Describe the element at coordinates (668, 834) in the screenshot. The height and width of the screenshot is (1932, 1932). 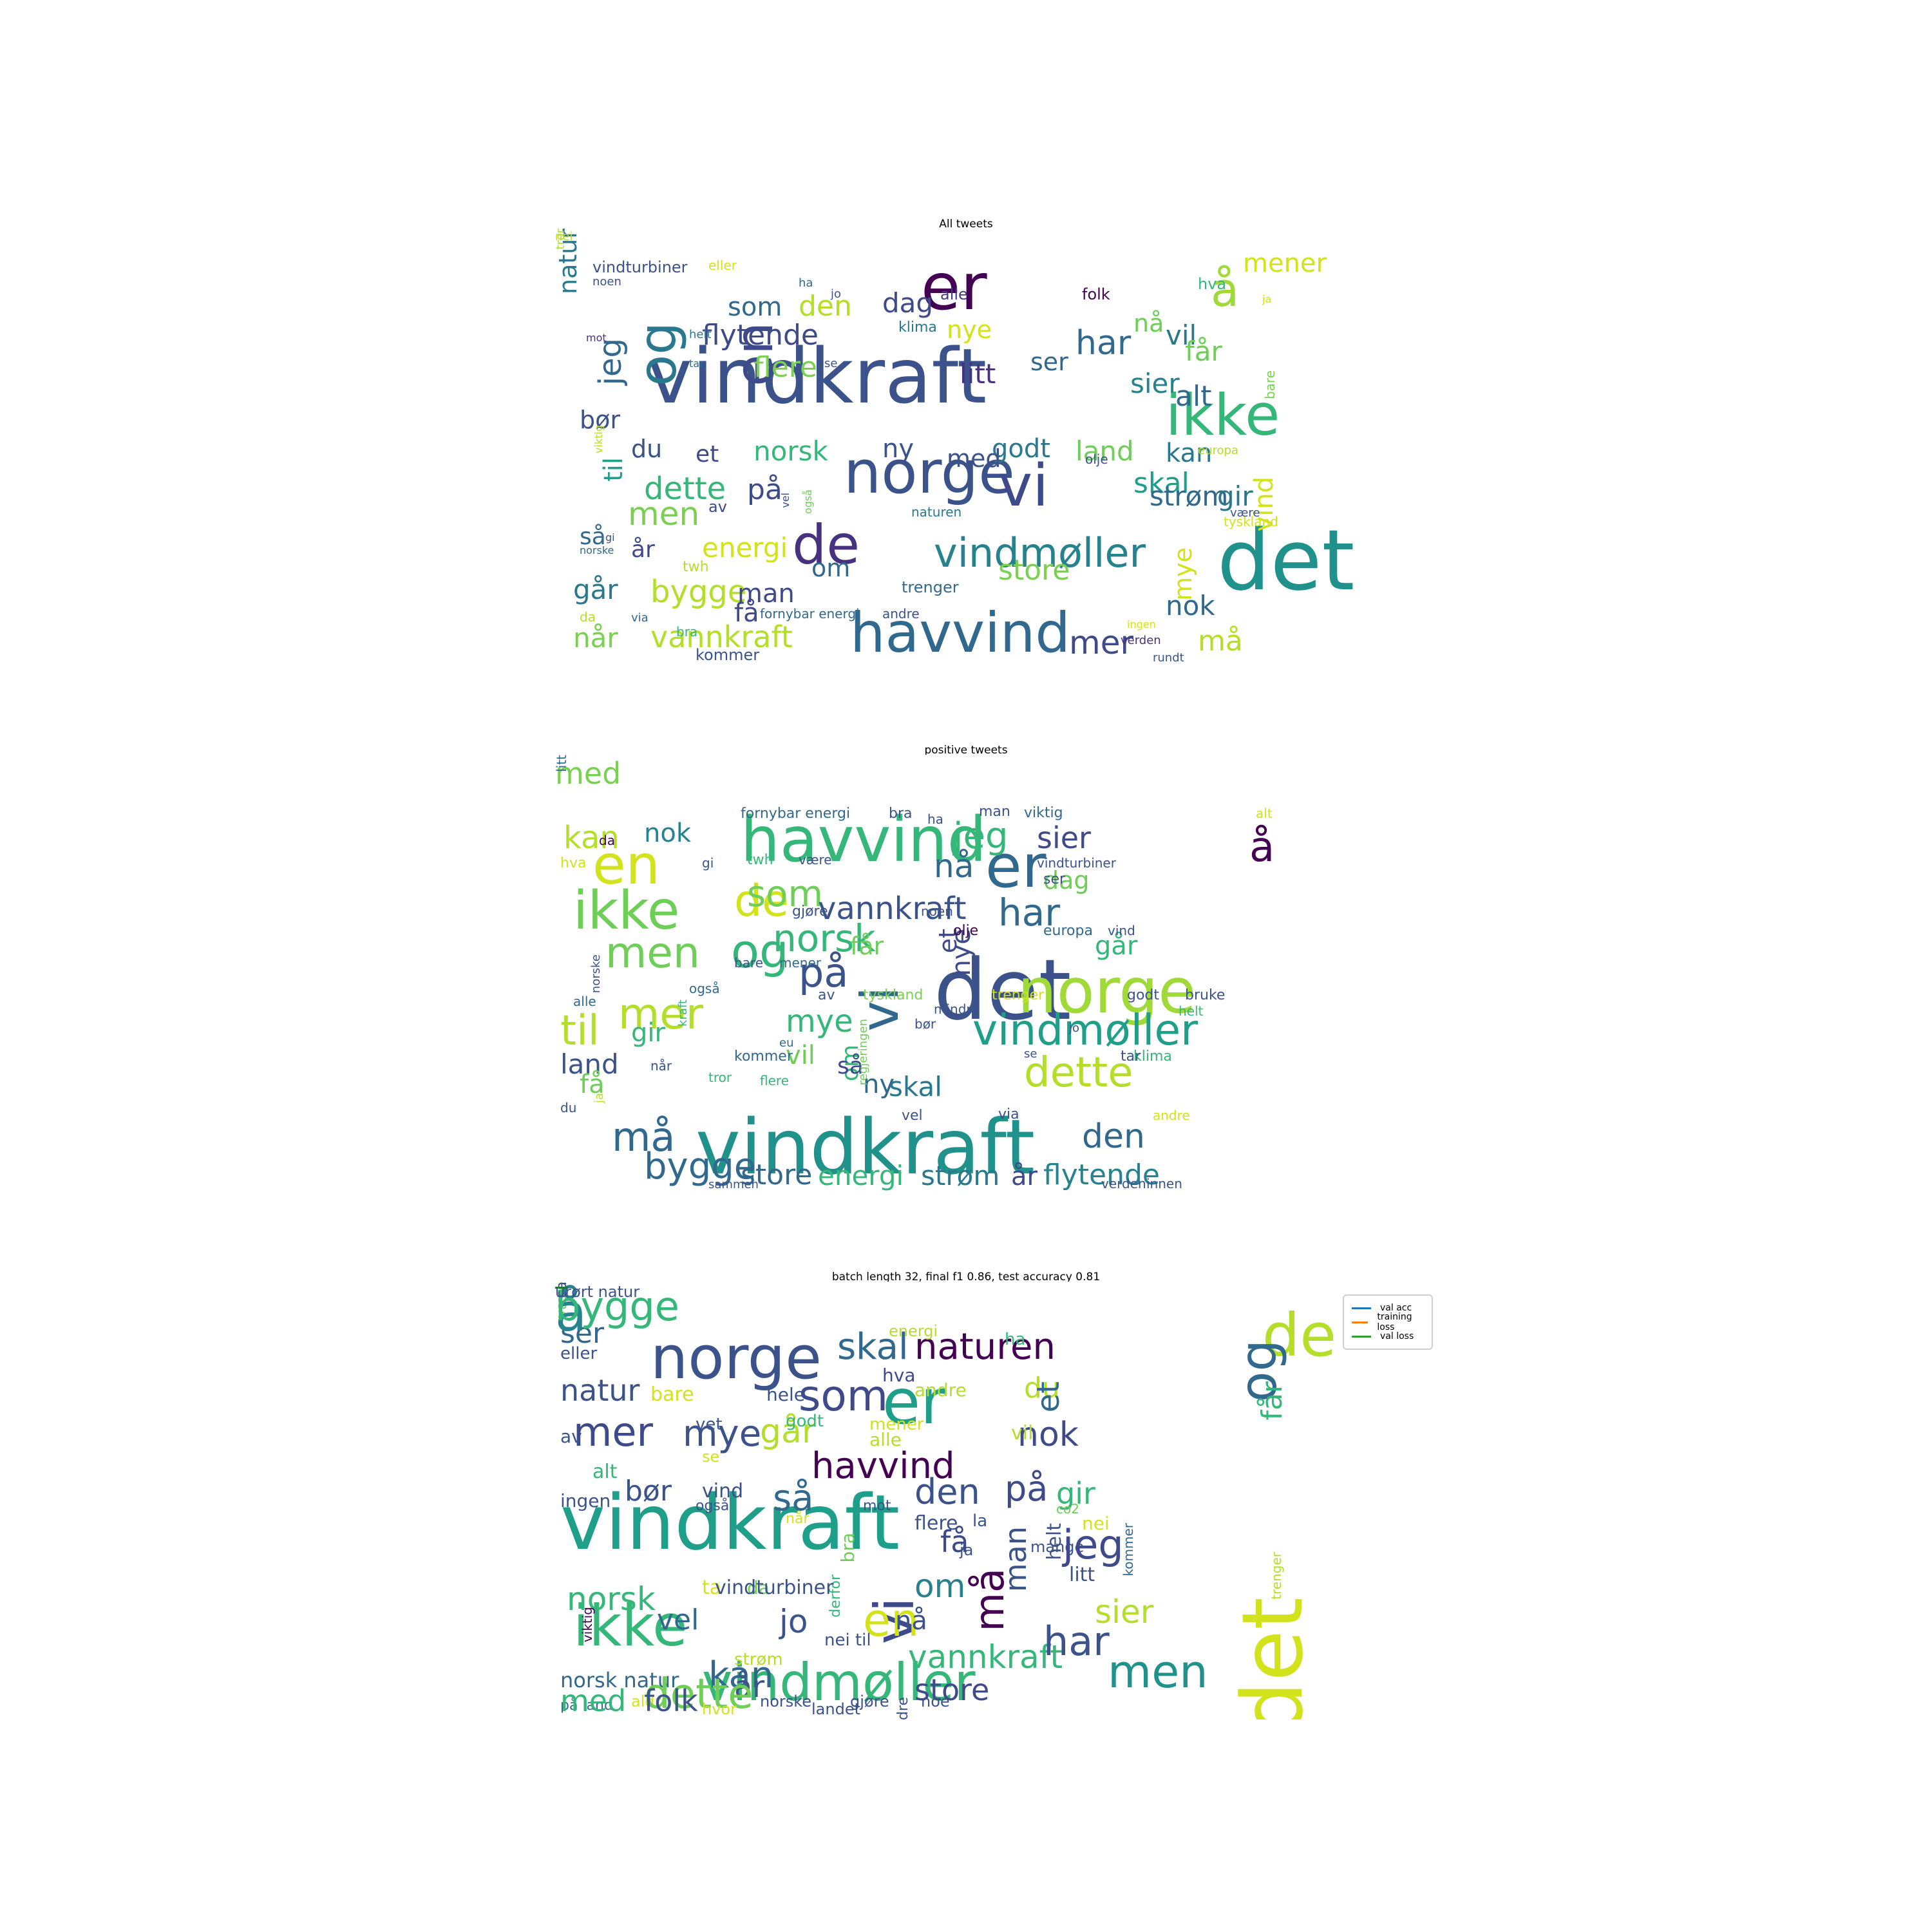
I see `word-nok: nok` at that location.